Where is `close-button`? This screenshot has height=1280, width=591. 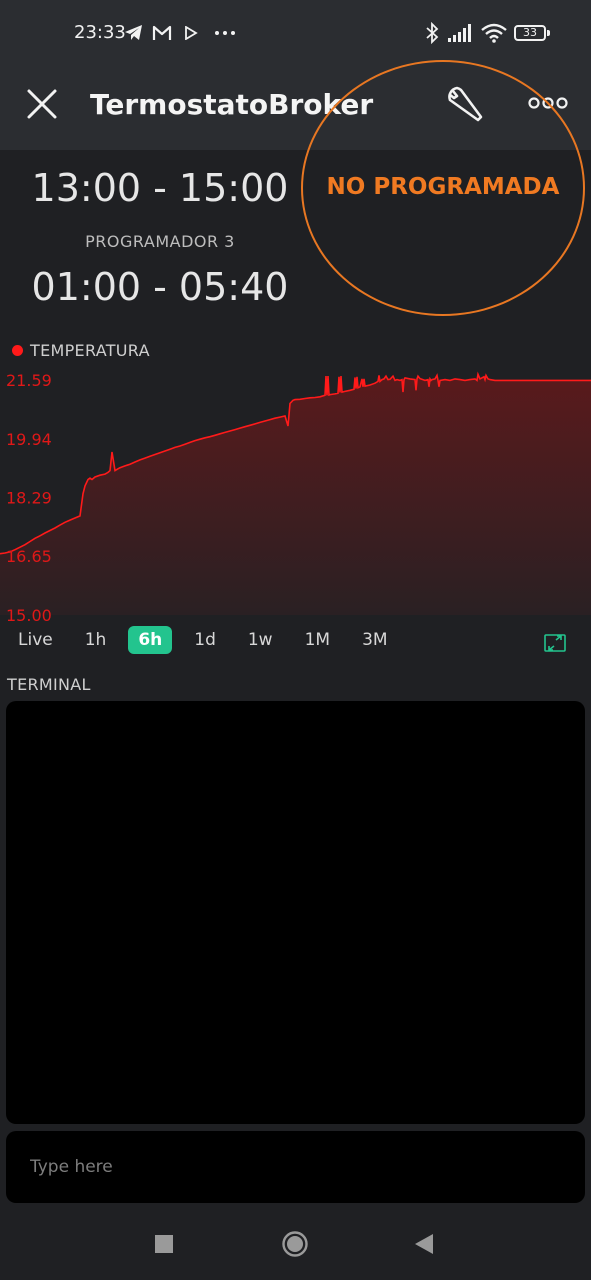
close-button is located at coordinates (42, 104).